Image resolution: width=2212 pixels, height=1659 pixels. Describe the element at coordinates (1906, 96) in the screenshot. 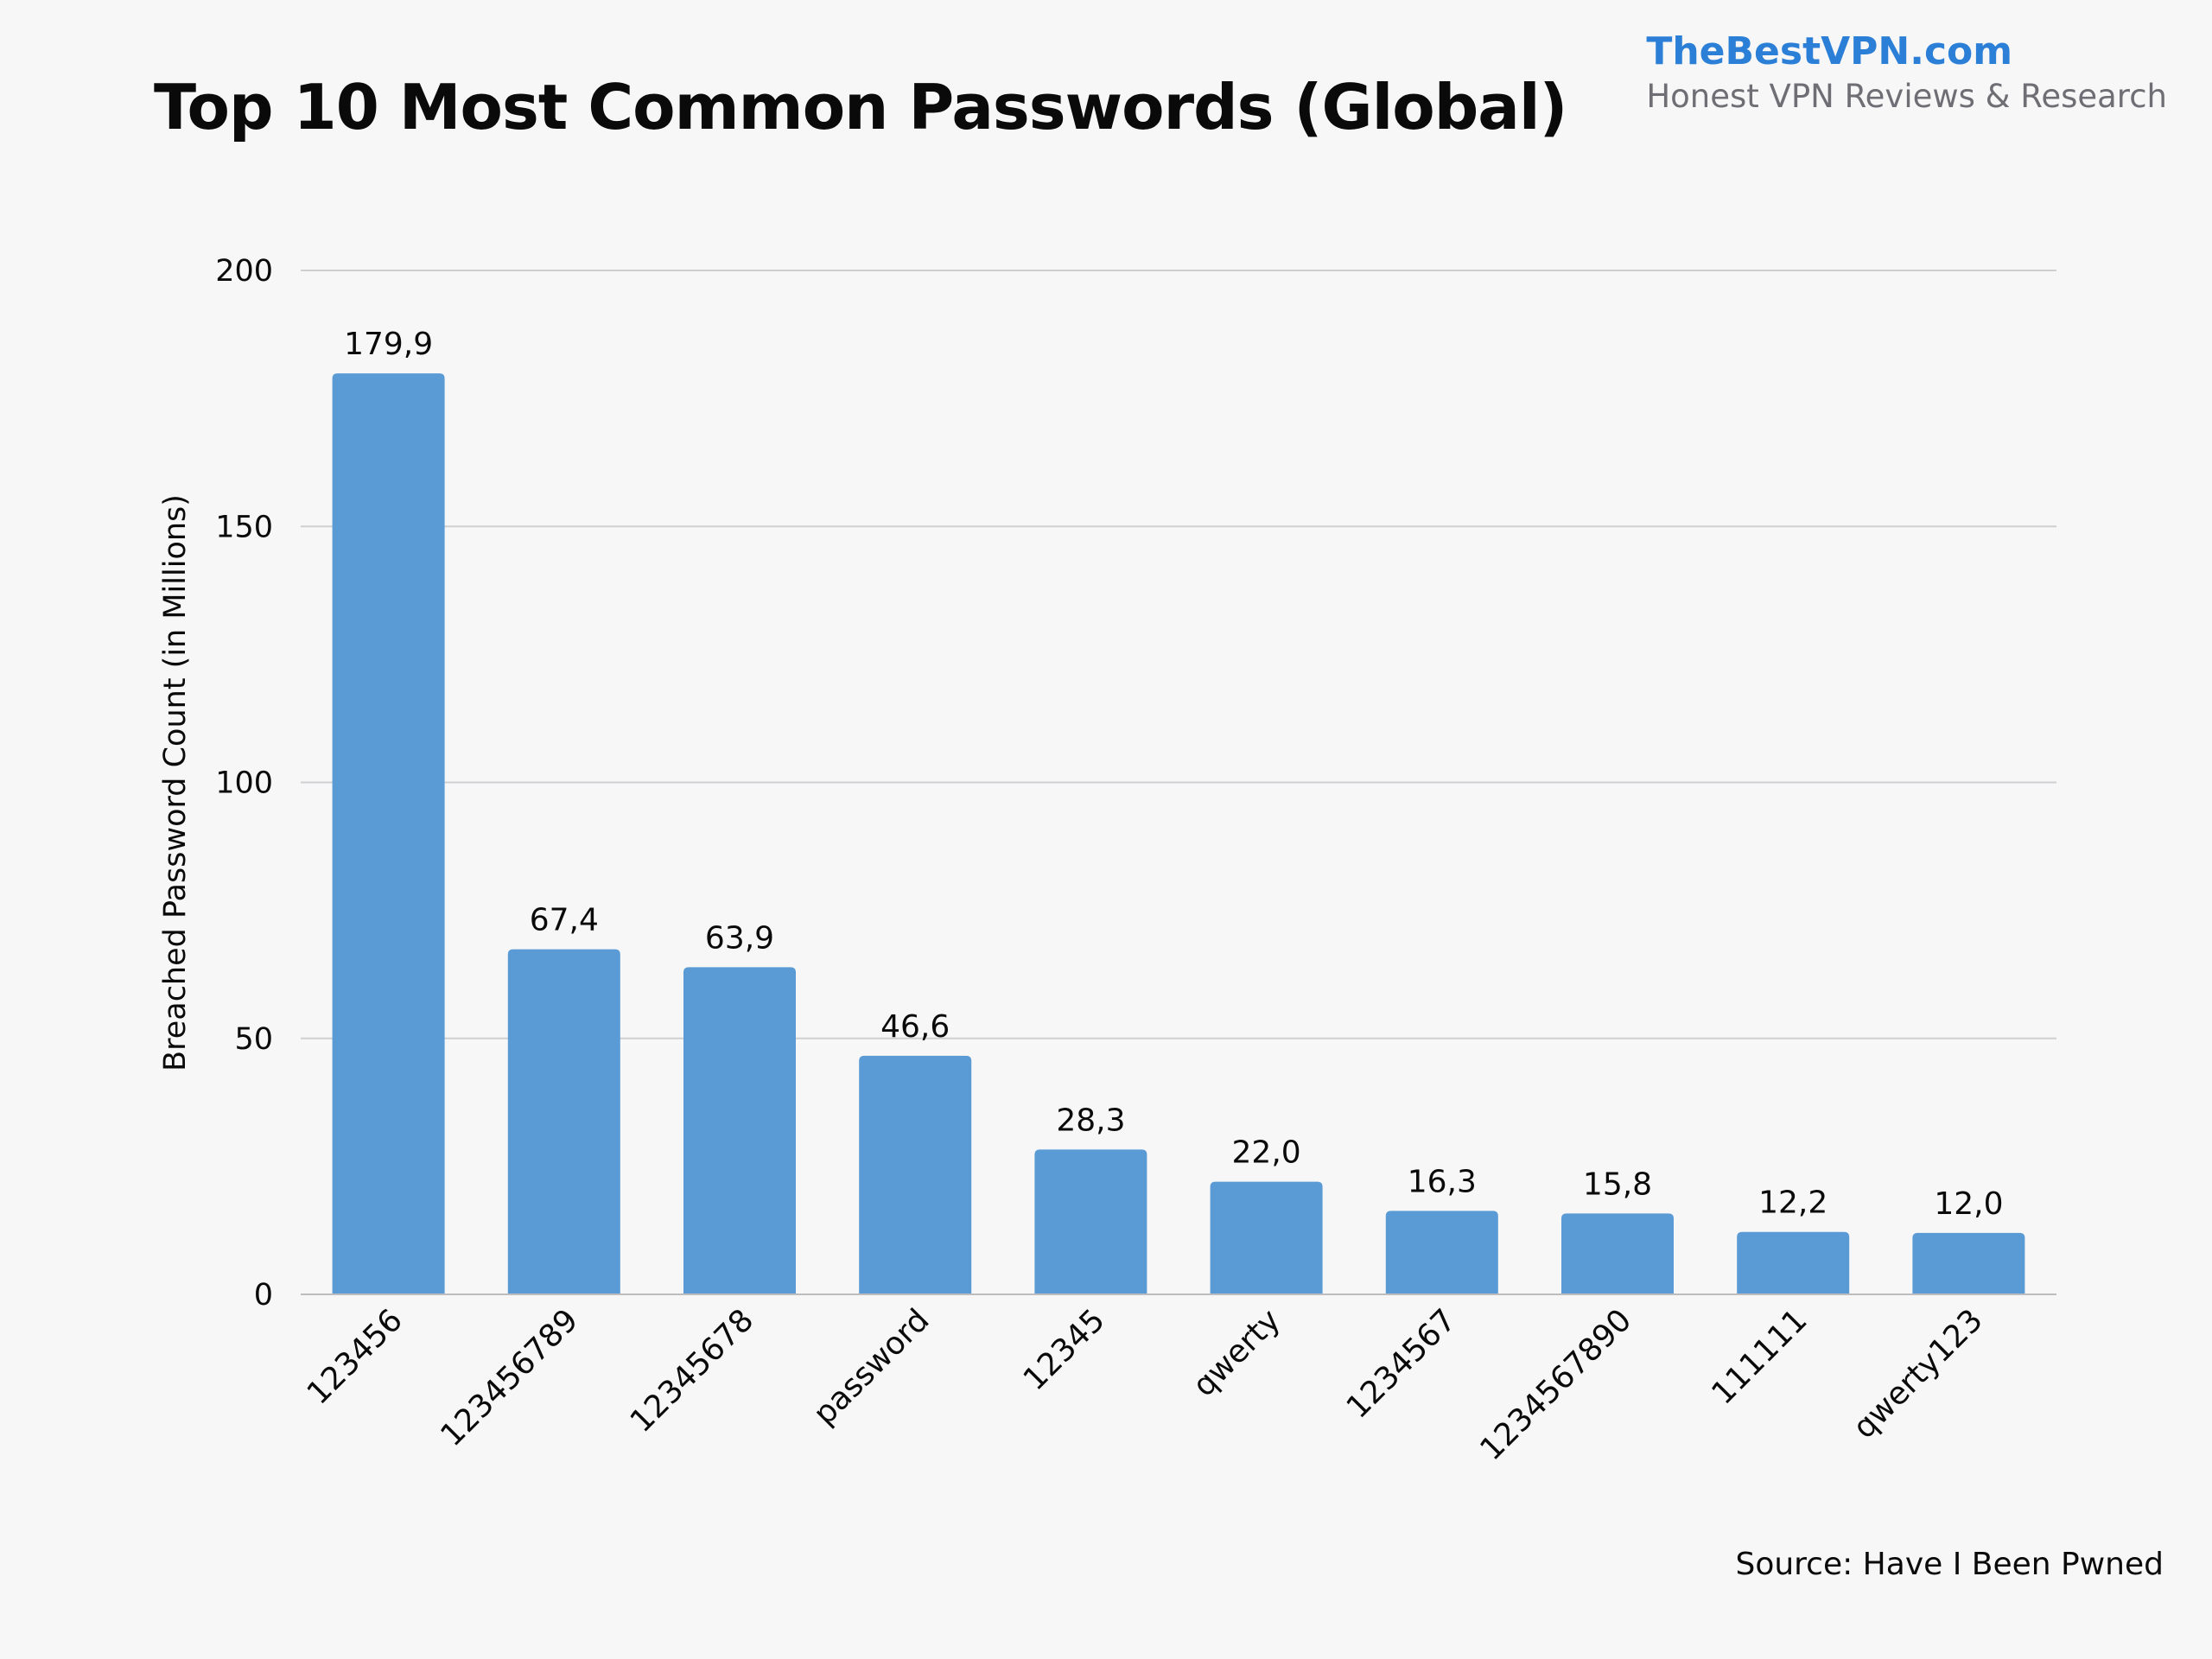

I see `brand-tagline: Honest VPN Reviews & Research` at that location.